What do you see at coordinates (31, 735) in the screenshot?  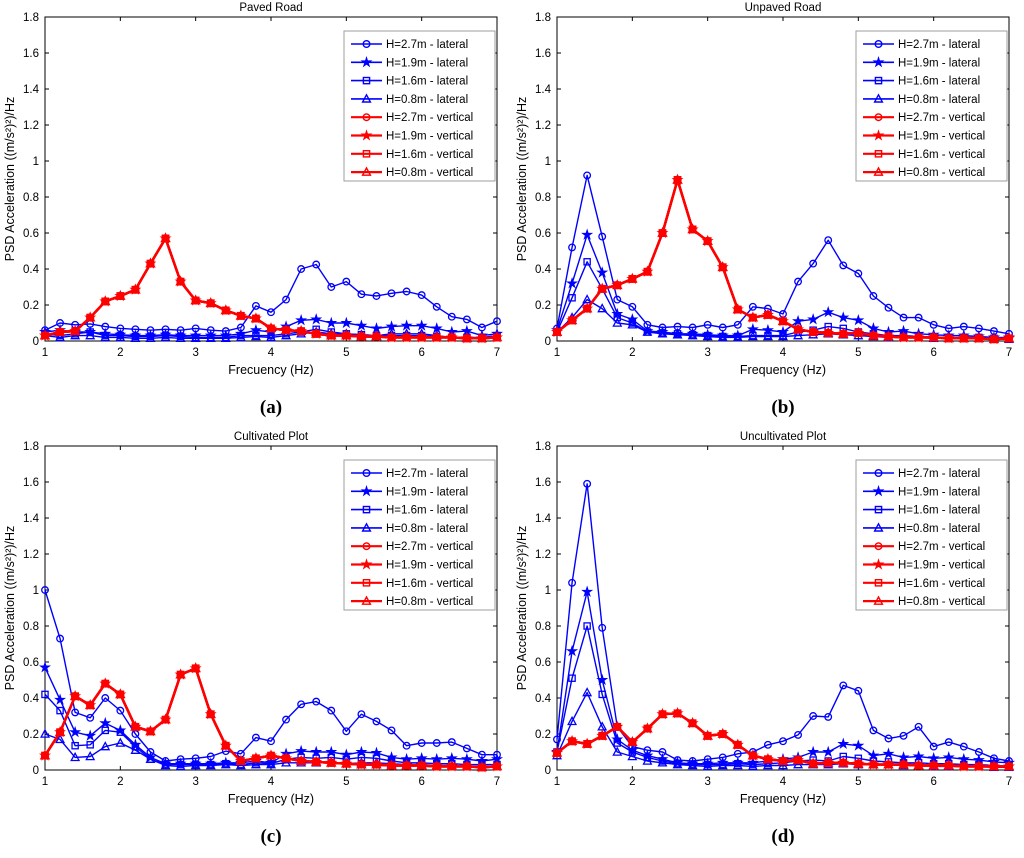 I see `y-tick-label: 0.2` at bounding box center [31, 735].